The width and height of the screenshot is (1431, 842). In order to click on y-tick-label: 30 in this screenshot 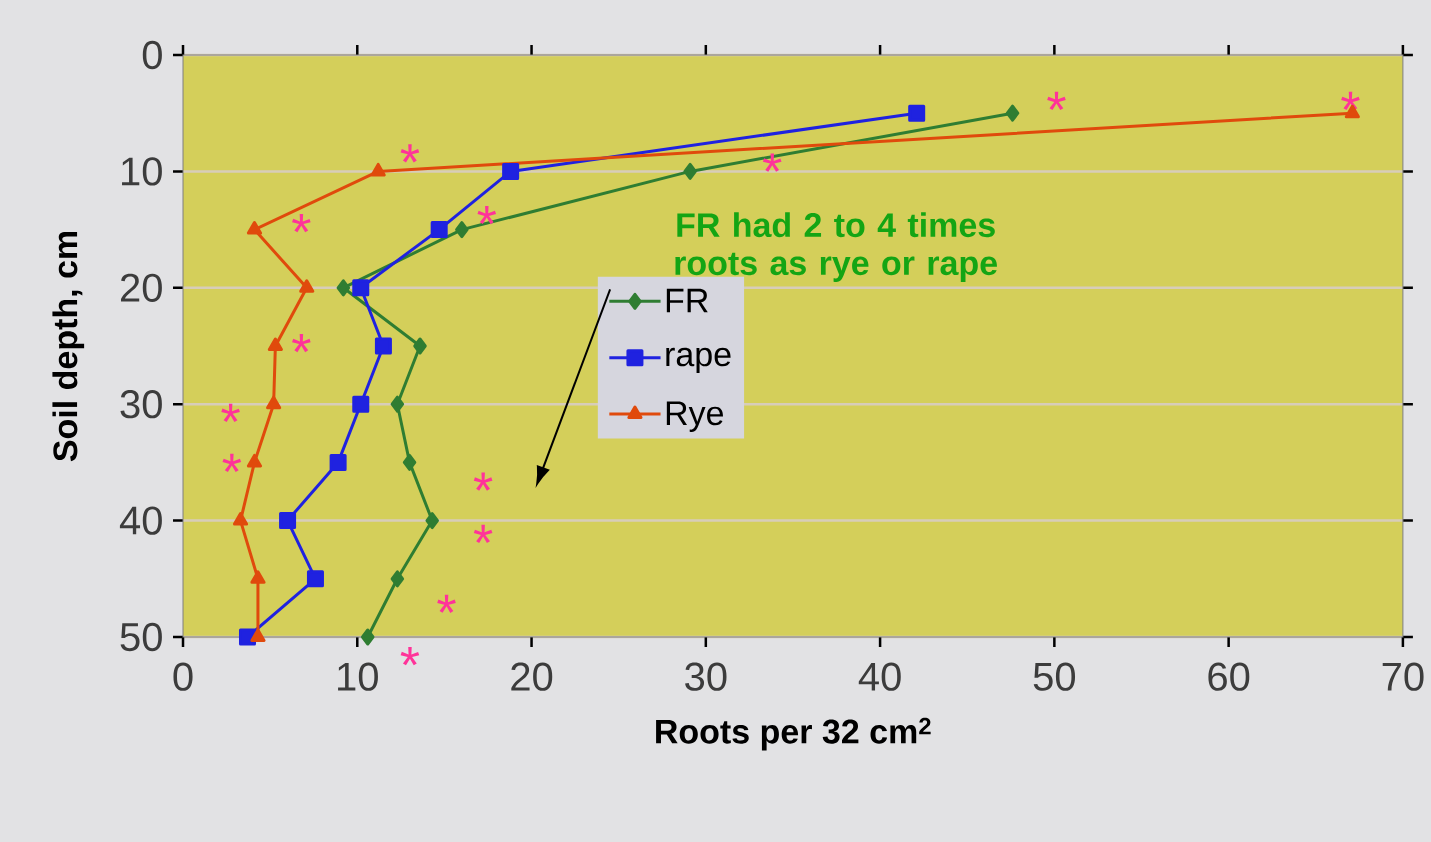, I will do `click(141, 404)`.